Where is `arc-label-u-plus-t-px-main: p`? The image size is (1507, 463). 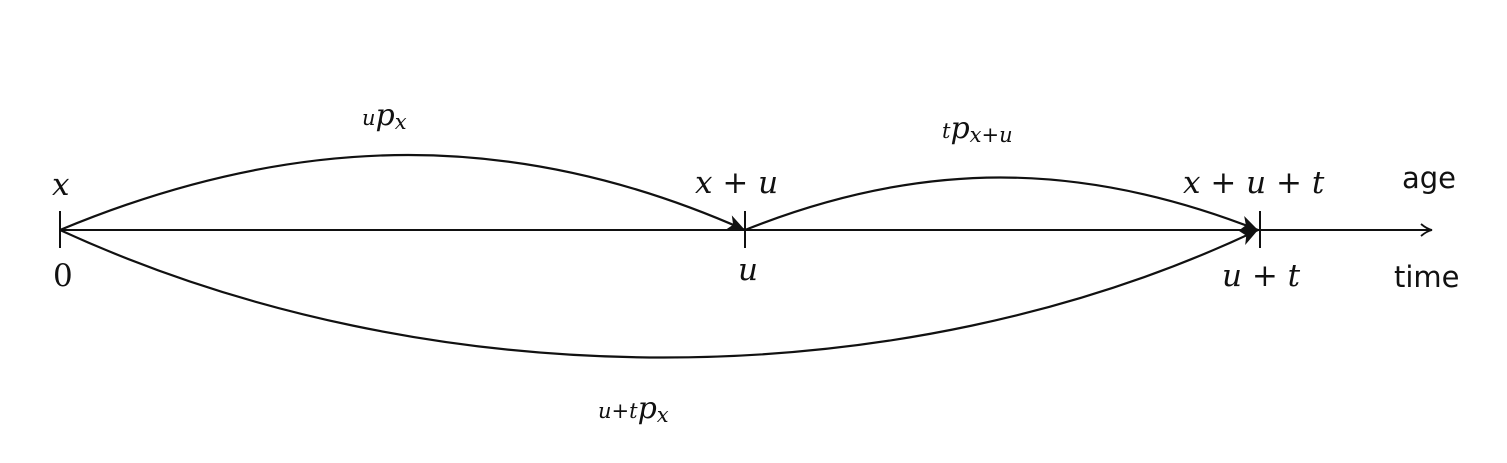
arc-label-u-plus-t-px-main: p is located at coordinates (647, 408).